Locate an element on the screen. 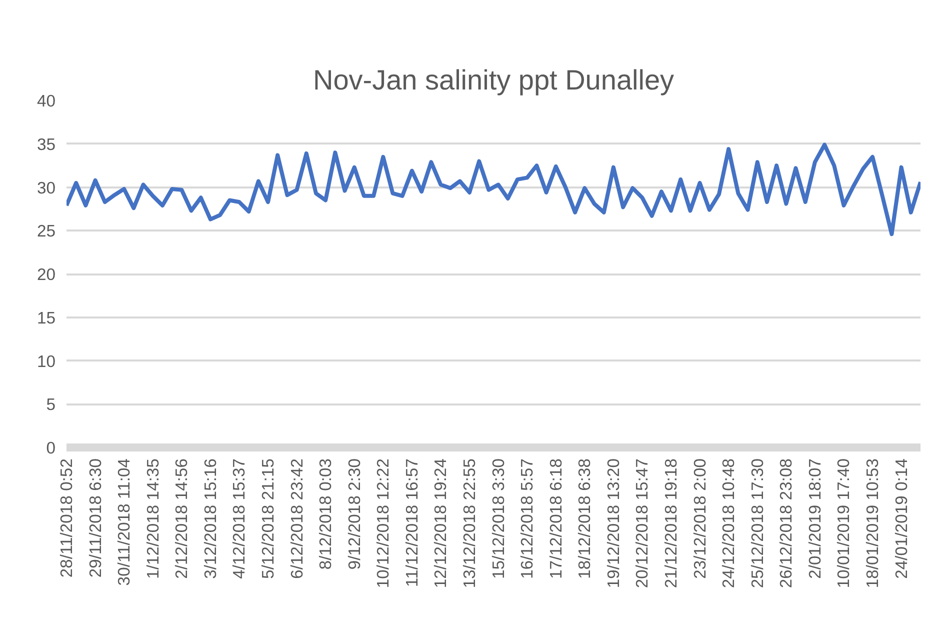  x-tick-label: 28/11/2018 0:52 is located at coordinates (66, 518).